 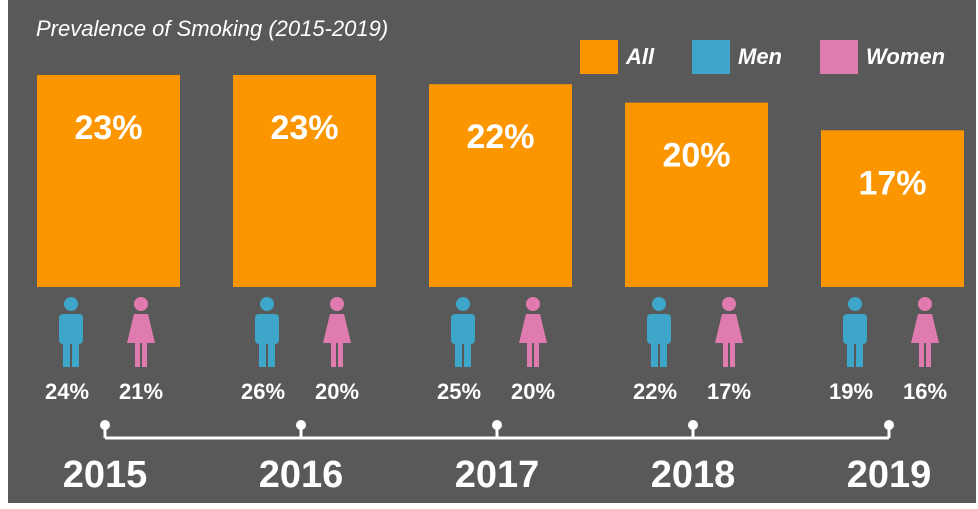 What do you see at coordinates (729, 391) in the screenshot?
I see `women-value-label: 17%` at bounding box center [729, 391].